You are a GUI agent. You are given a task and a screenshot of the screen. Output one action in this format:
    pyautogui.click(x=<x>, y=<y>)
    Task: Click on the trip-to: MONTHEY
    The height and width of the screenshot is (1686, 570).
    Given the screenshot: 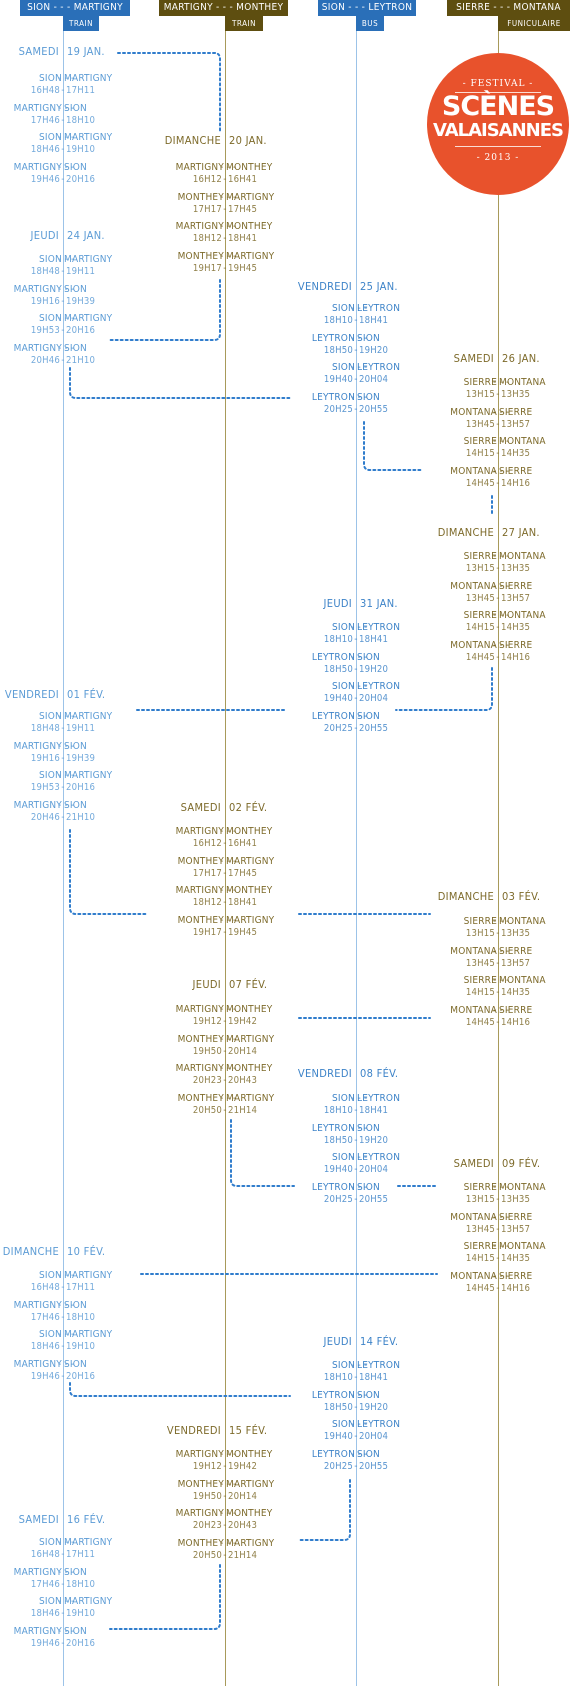 What is the action you would take?
    pyautogui.click(x=249, y=226)
    